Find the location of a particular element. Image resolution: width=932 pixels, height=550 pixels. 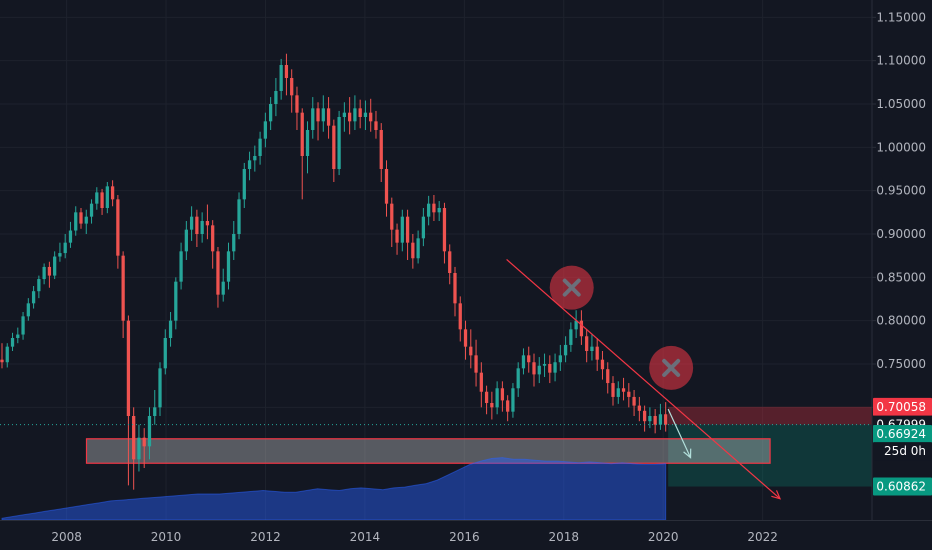

y-tick-label: 1.05000 is located at coordinates (901, 104).